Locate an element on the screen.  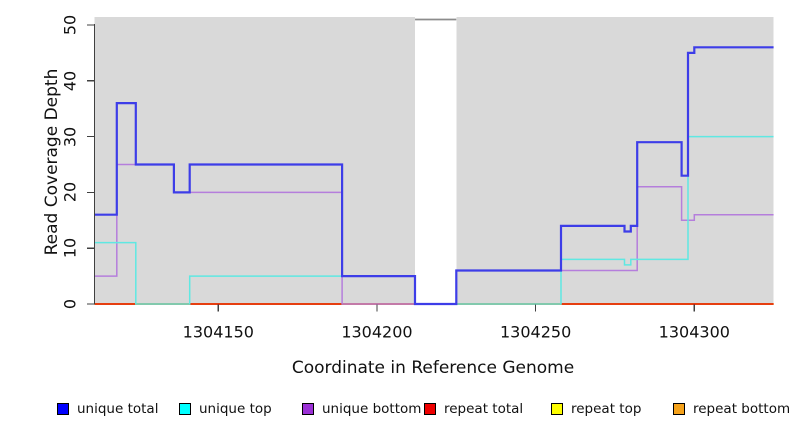
legend-label: repeat top is located at coordinates (606, 409).